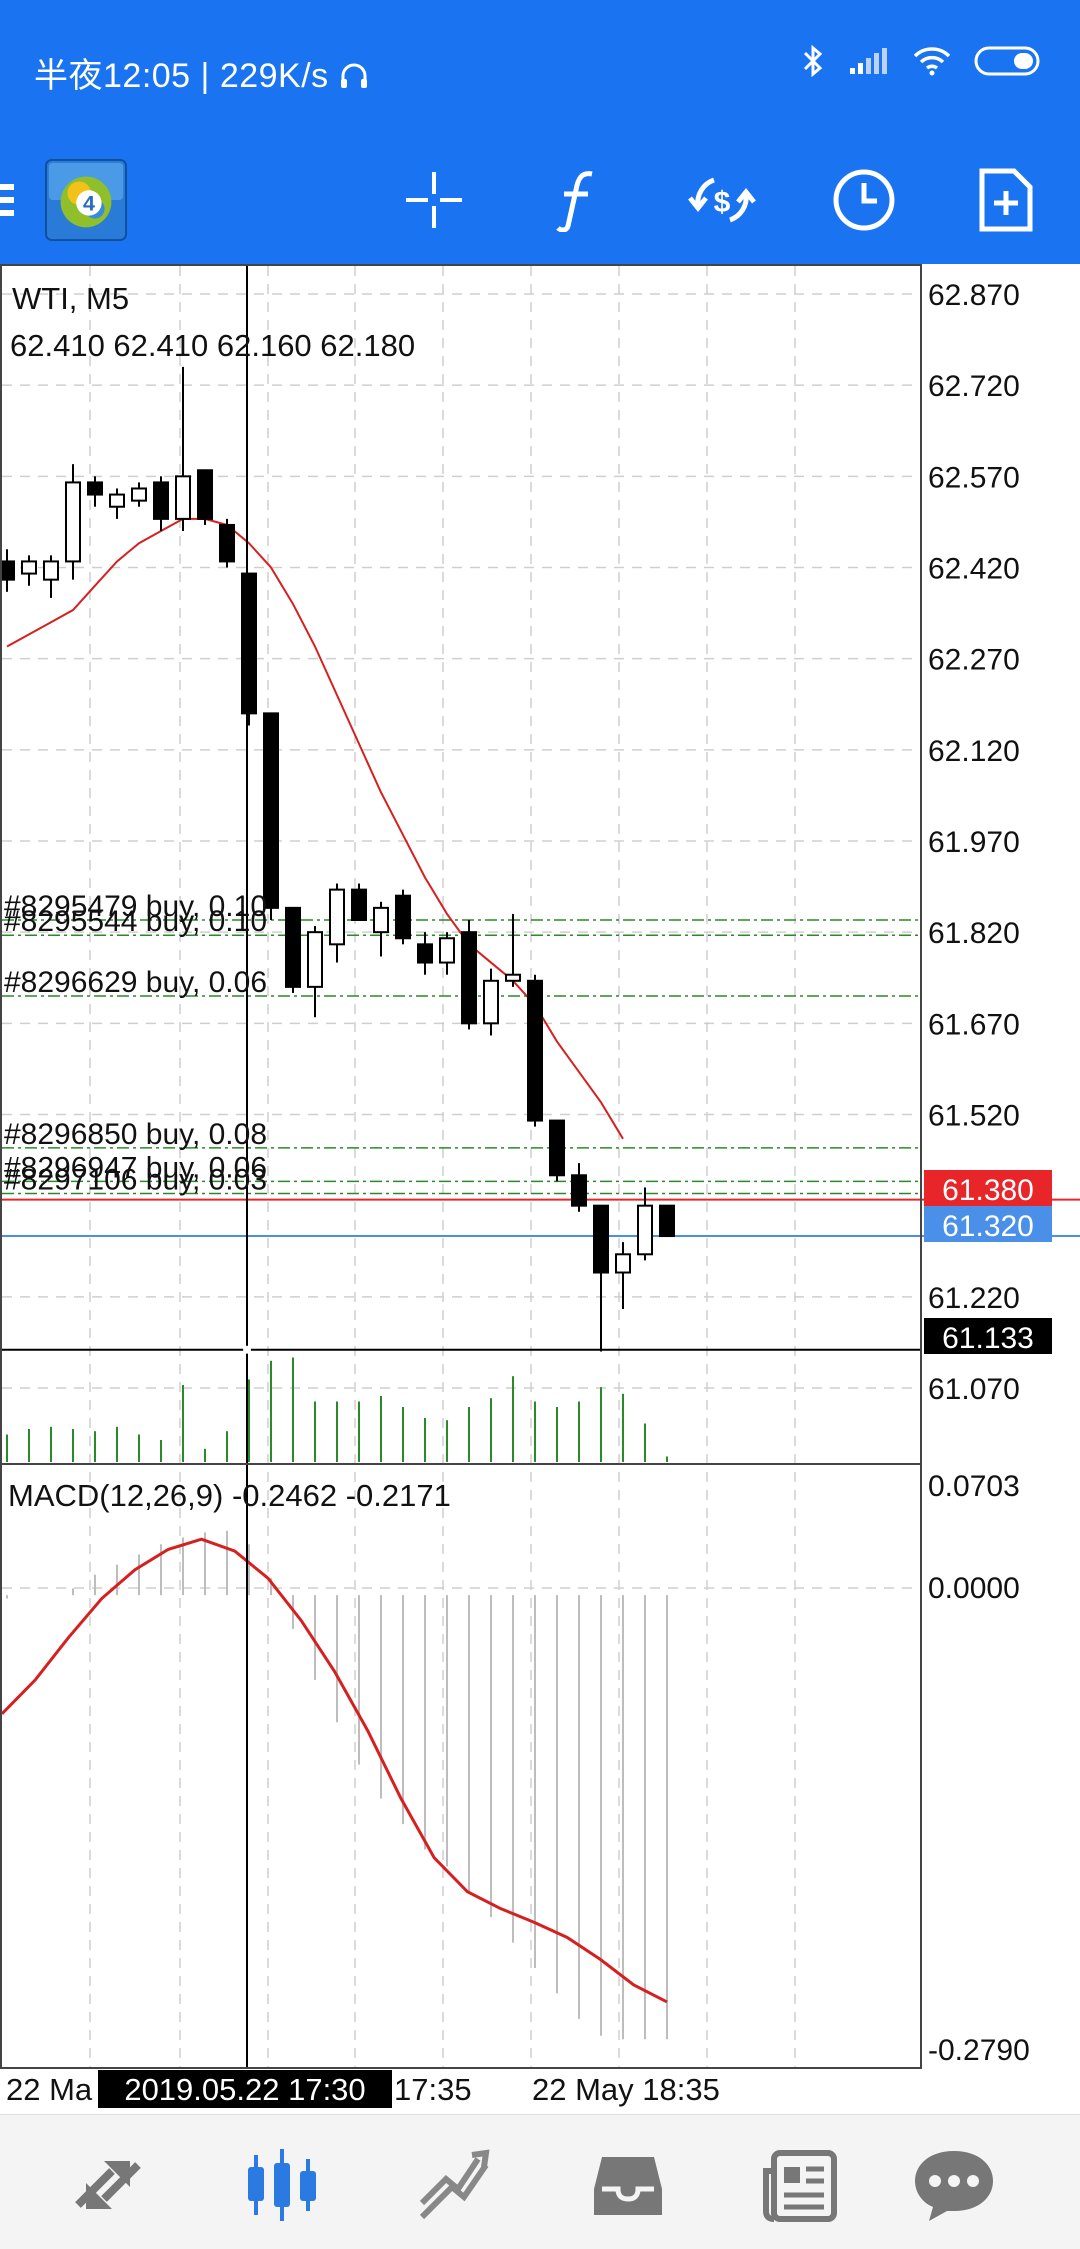  I want to click on status-speed: 229K/s, so click(274, 76).